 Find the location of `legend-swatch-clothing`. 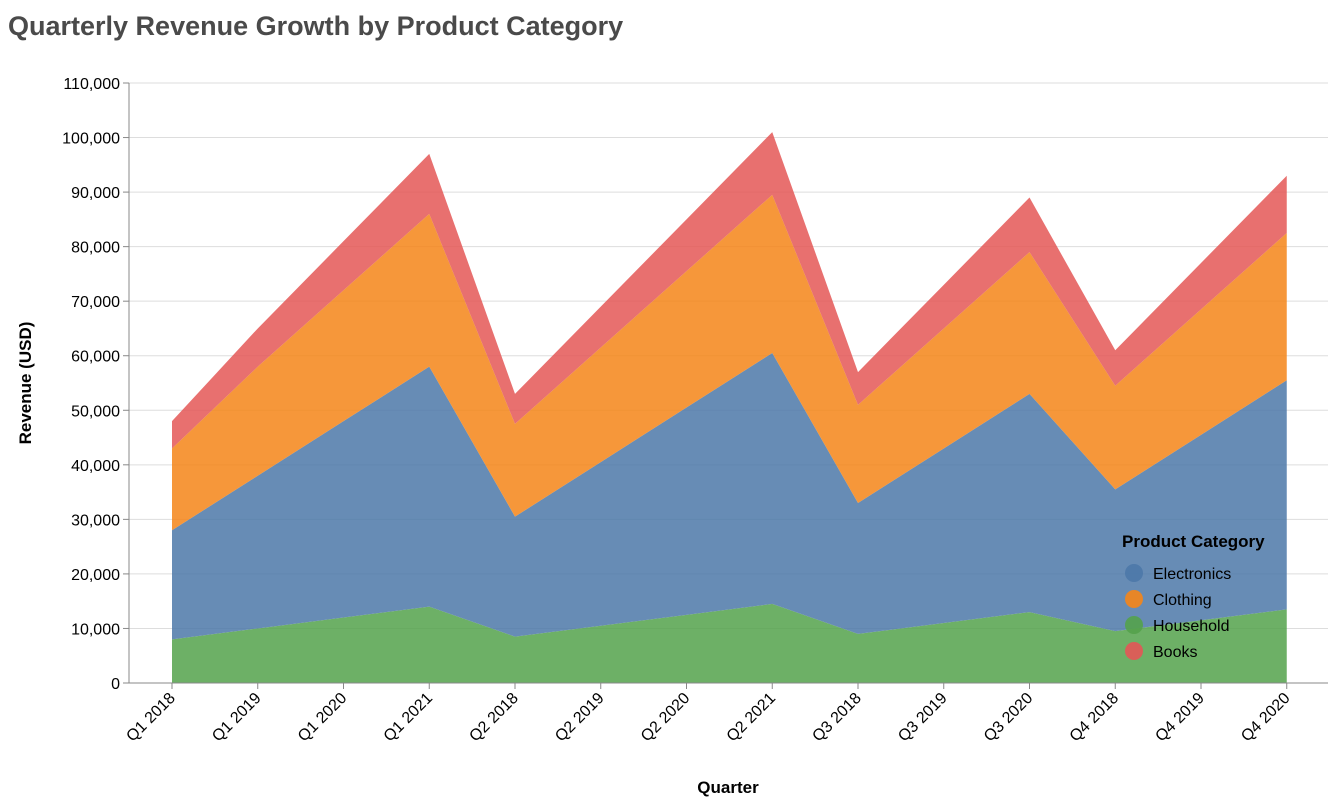

legend-swatch-clothing is located at coordinates (1134, 599).